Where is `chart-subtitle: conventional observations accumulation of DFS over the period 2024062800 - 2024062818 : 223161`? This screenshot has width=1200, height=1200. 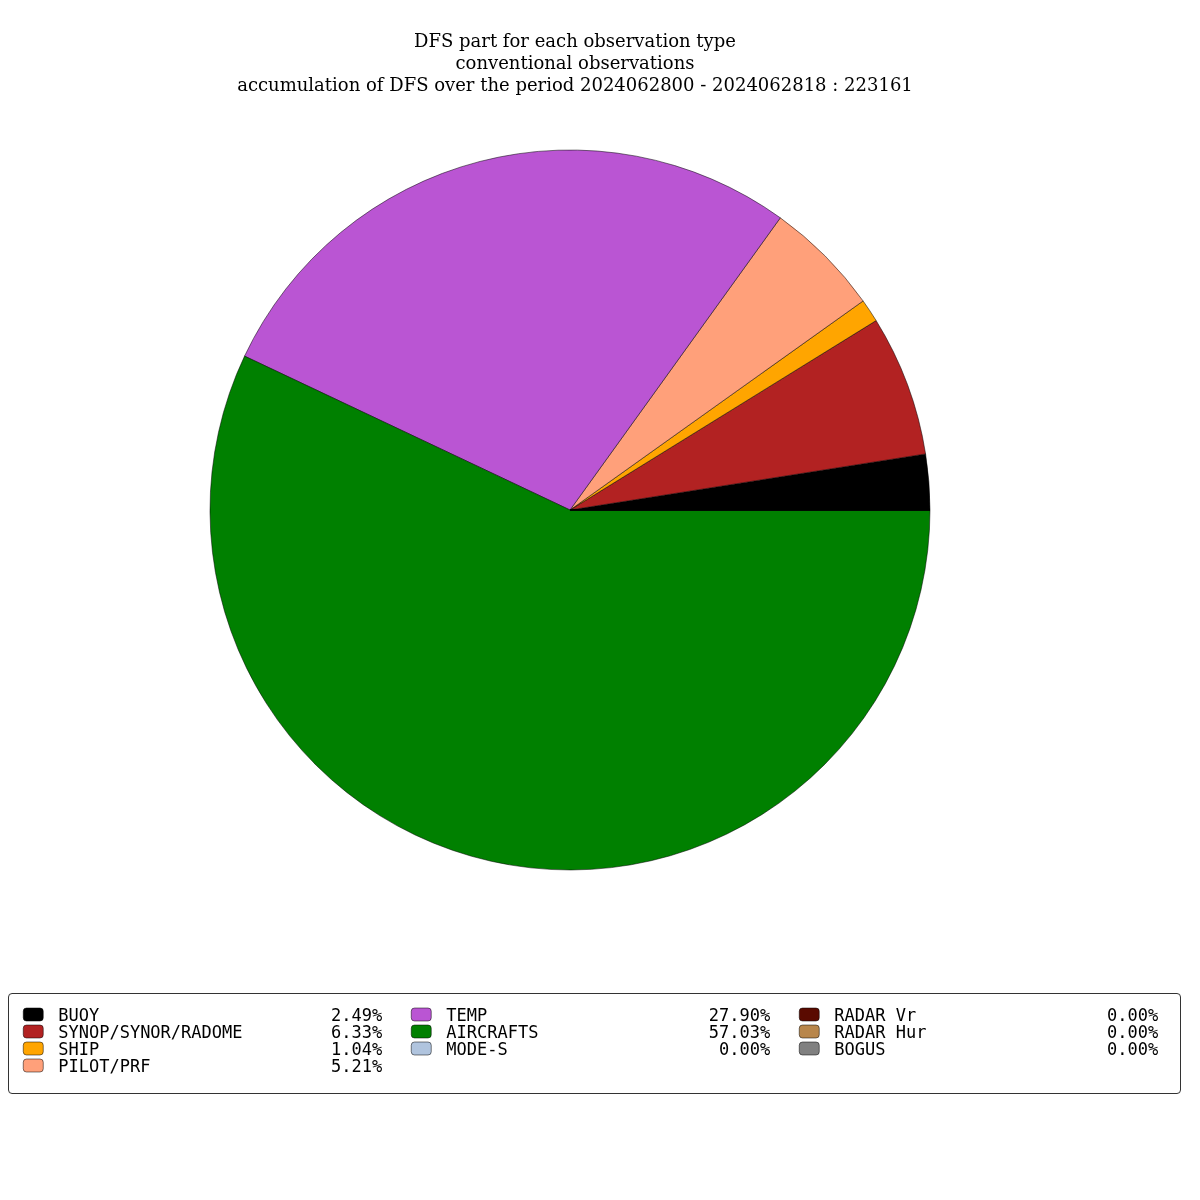 chart-subtitle: conventional observations accumulation of DFS over the period 2024062800 - 2024062818 : 223161 is located at coordinates (575, 73).